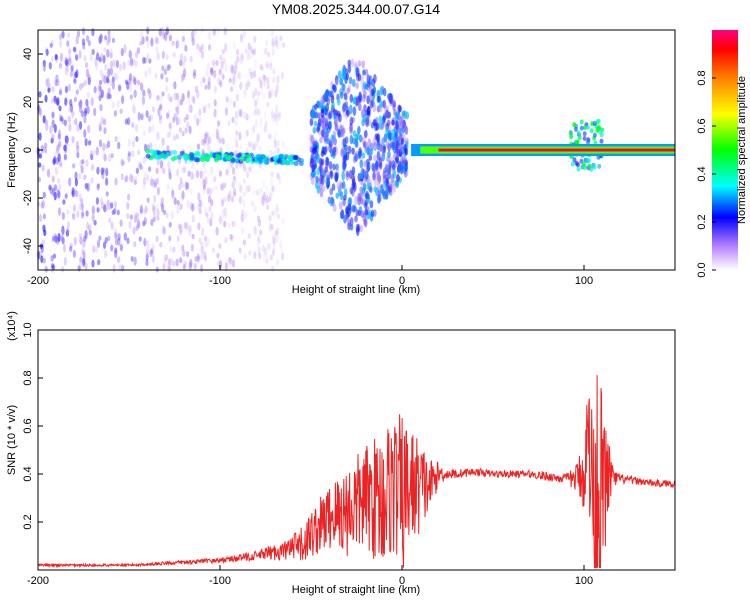  I want to click on y-tick-label: 0.4, so click(28, 473).